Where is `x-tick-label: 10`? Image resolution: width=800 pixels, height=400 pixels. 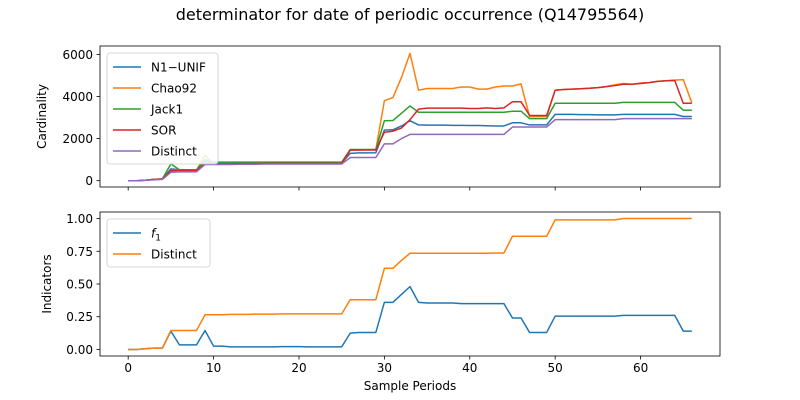
x-tick-label: 10 is located at coordinates (213, 368).